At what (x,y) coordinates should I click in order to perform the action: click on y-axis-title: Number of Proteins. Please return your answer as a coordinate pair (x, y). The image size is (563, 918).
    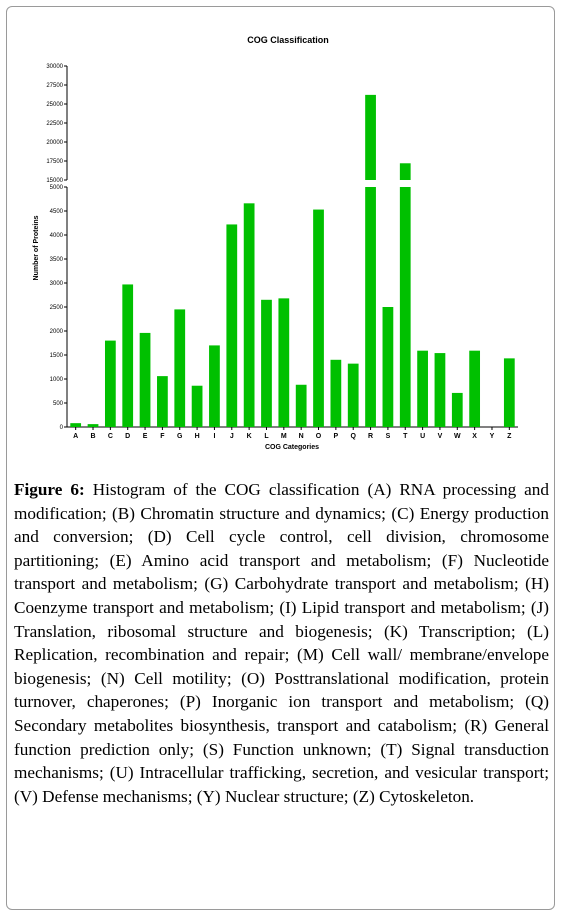
    Looking at the image, I should click on (36, 247).